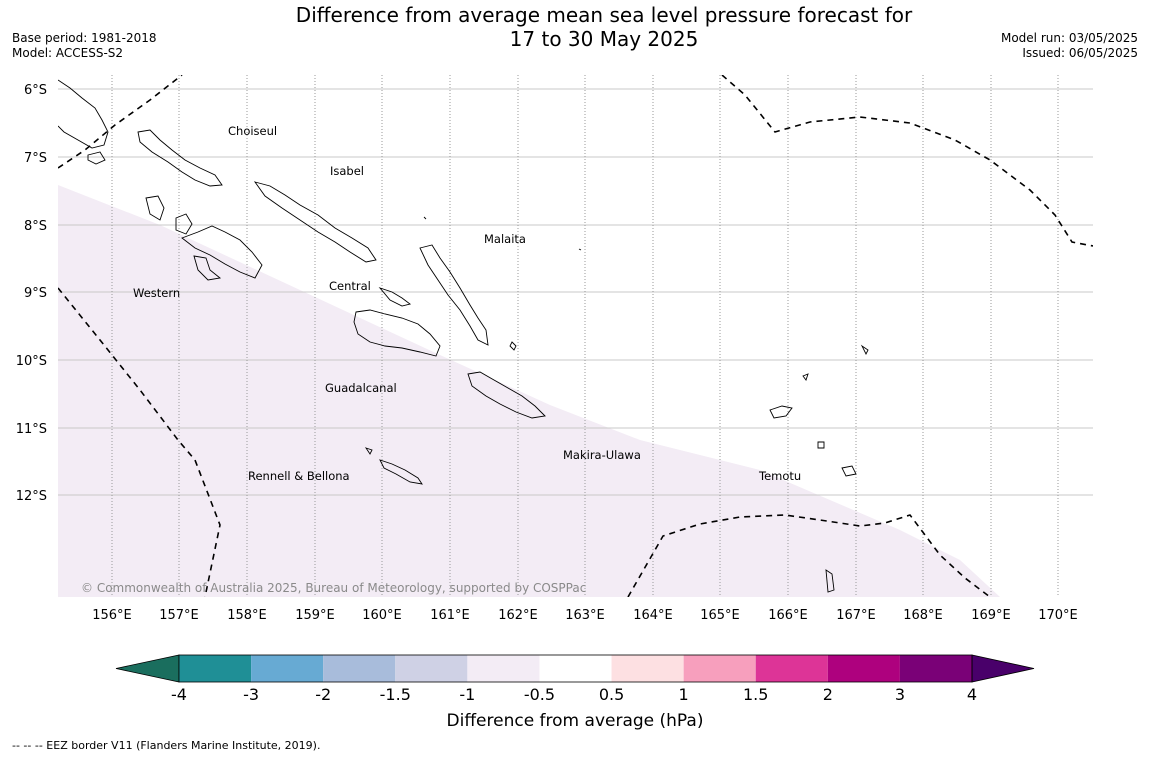 Image resolution: width=1150 pixels, height=758 pixels. I want to click on choiseul-island, so click(180, 158).